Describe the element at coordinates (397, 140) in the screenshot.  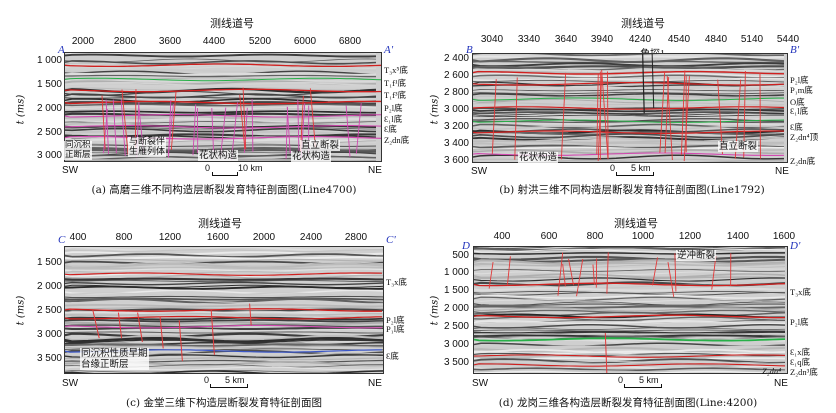
I see `panel-a-horizon-label: Z₂dn底` at that location.